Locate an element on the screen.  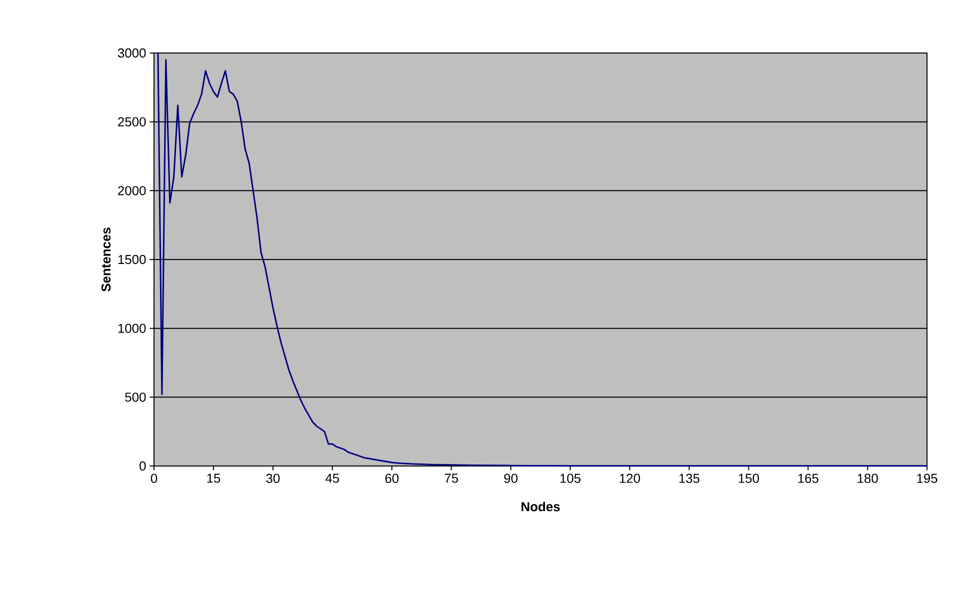
x-tick-label: 75 is located at coordinates (451, 478).